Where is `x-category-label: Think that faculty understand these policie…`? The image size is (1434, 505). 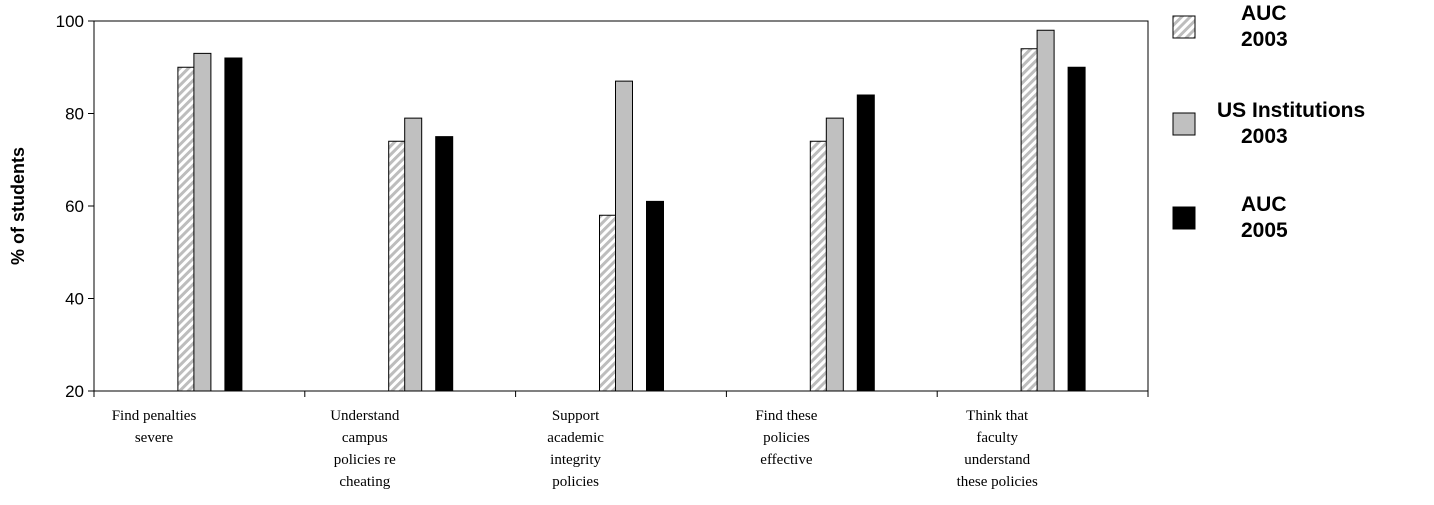 x-category-label: Think that faculty understand these policie… is located at coordinates (997, 449).